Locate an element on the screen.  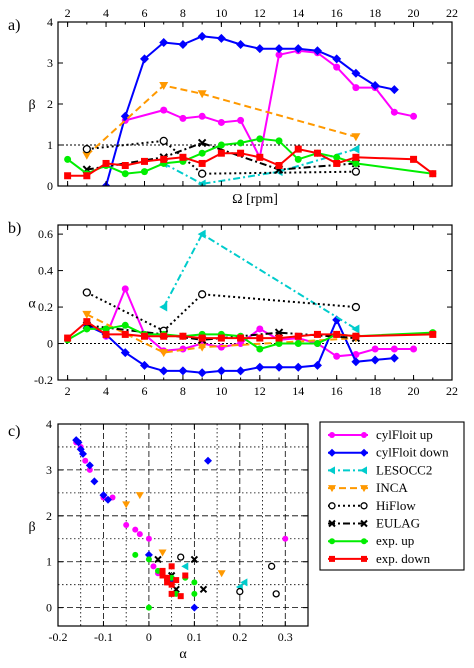
y-axis-label: α is located at coordinates (32, 304).